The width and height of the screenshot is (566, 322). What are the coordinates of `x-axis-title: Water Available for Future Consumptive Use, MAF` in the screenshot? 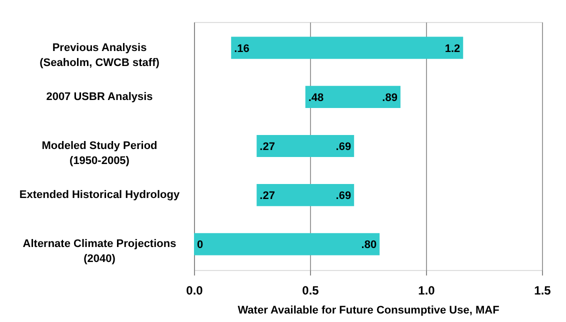 It's located at (369, 310).